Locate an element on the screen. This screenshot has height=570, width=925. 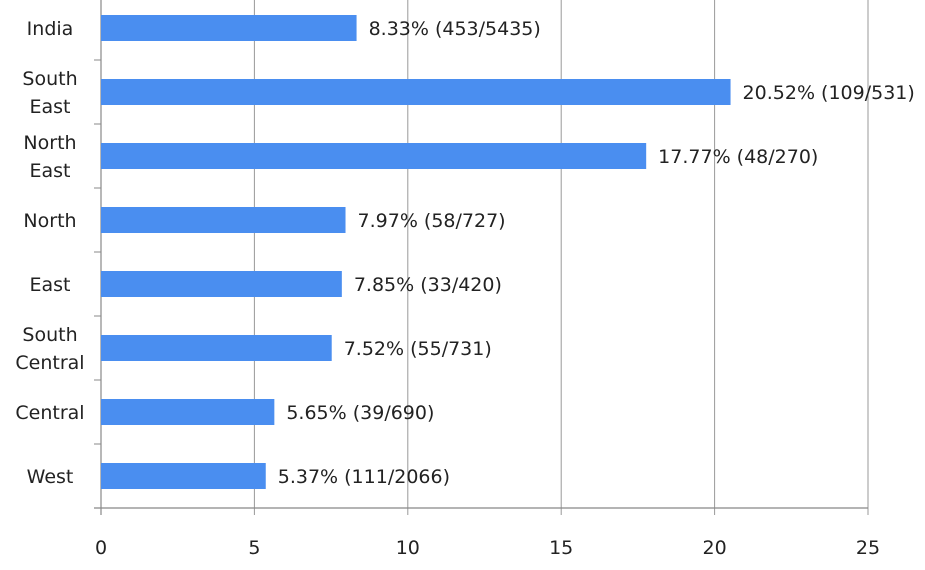
y-tick-label: Central is located at coordinates (49, 413).